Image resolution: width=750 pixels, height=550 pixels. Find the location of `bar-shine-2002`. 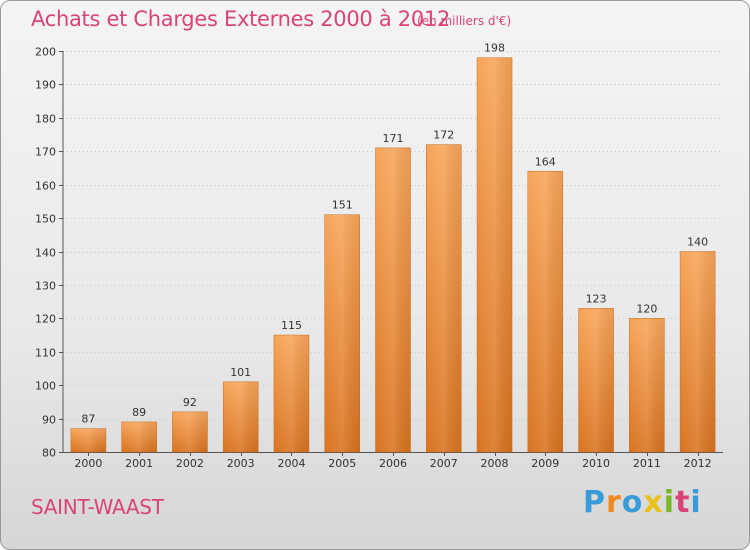

bar-shine-2002 is located at coordinates (190, 431).